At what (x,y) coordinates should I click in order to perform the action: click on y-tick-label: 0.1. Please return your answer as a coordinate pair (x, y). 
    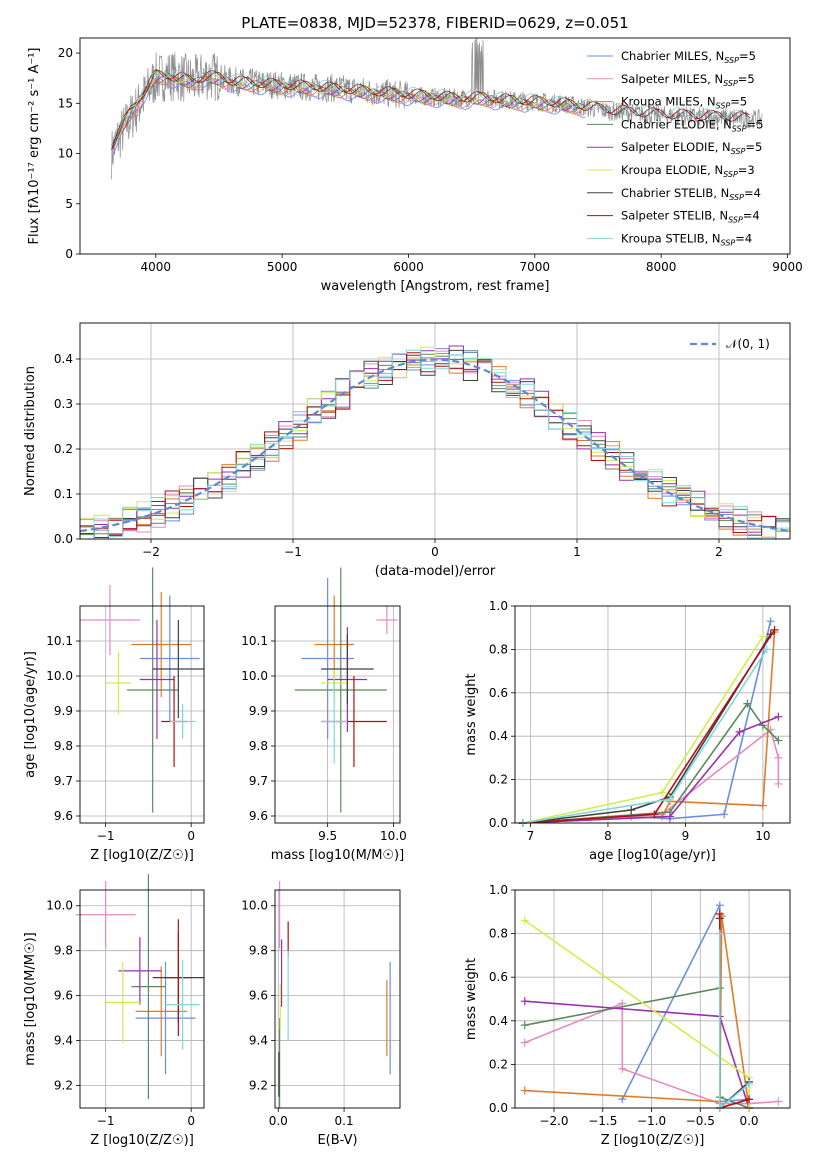
    Looking at the image, I should click on (63, 494).